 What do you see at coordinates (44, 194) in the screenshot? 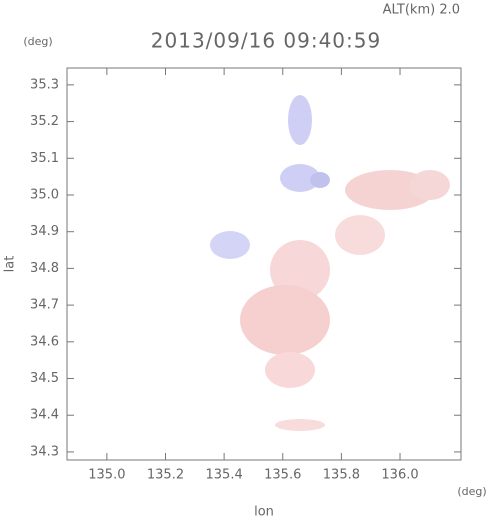
I see `y-tick-label: 35.0` at bounding box center [44, 194].